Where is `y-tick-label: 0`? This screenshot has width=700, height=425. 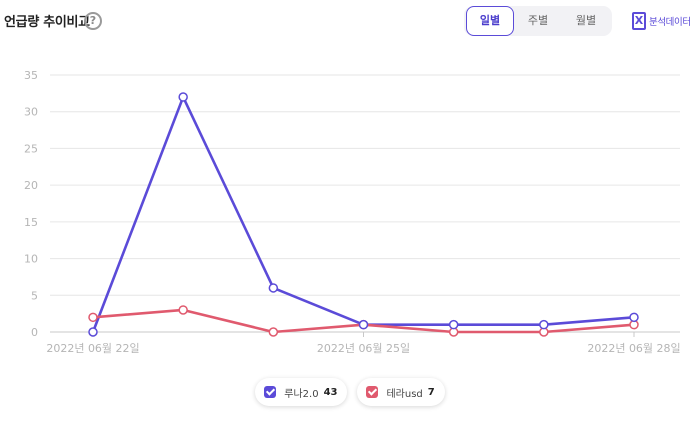 y-tick-label: 0 is located at coordinates (34, 332).